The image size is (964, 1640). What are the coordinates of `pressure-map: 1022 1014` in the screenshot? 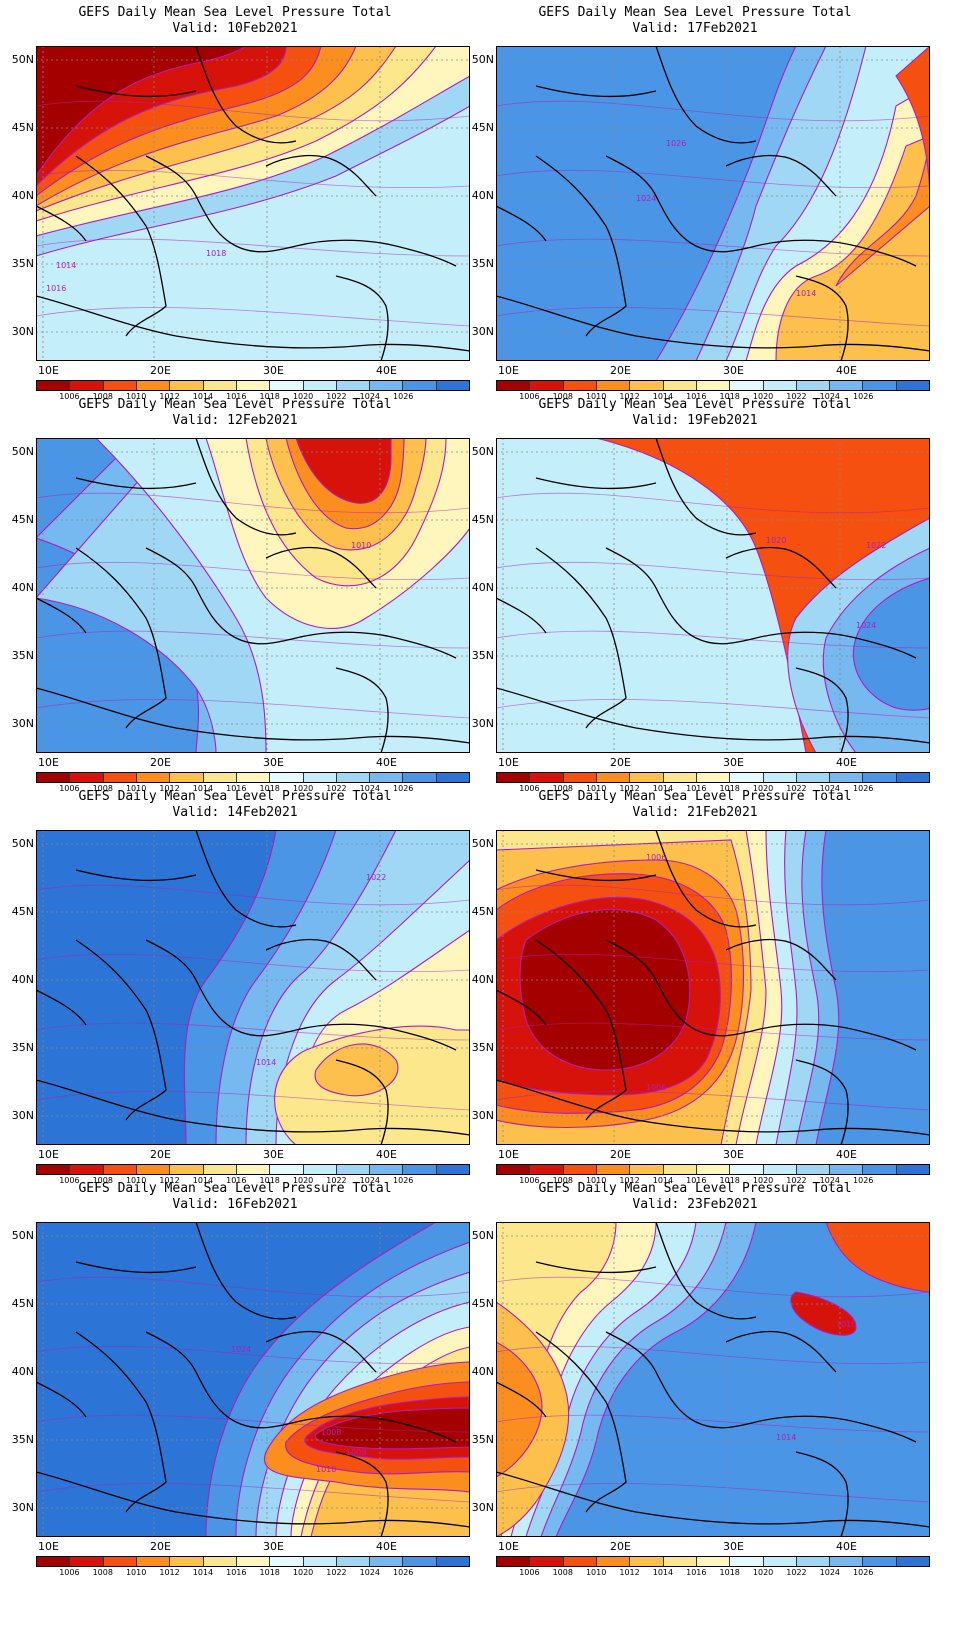 It's located at (253, 987).